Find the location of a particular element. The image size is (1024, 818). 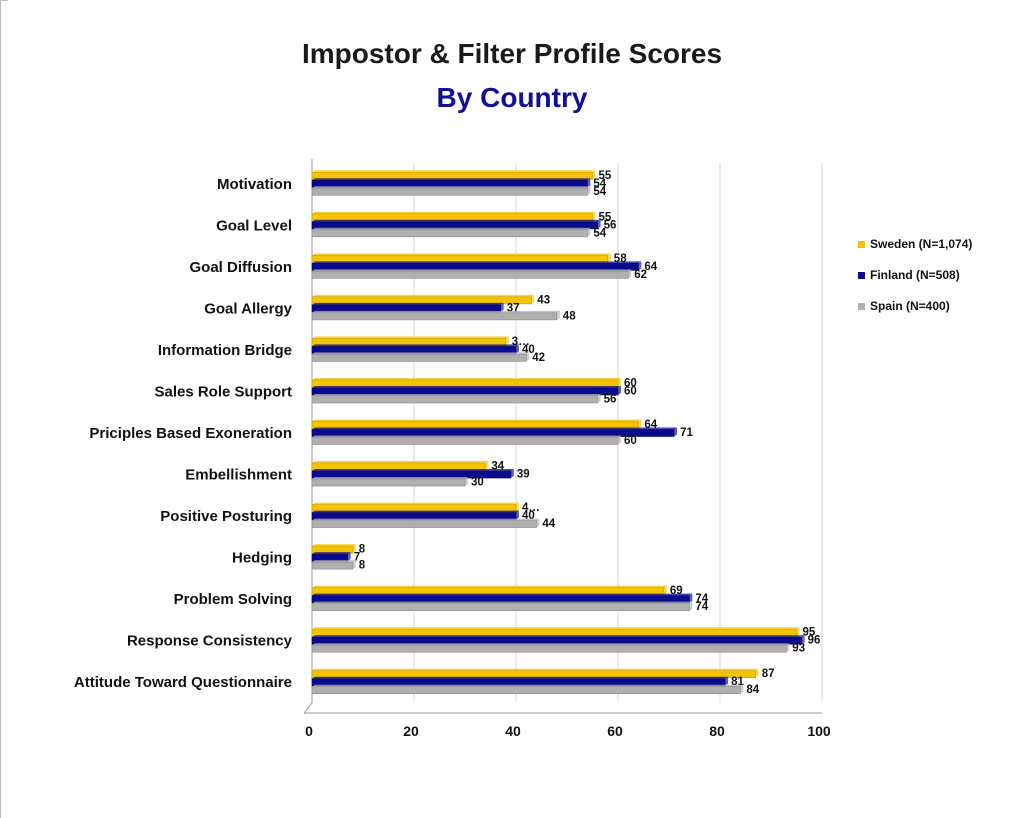

legend-label-sweden: Sweden (N=1,074) is located at coordinates (921, 244).